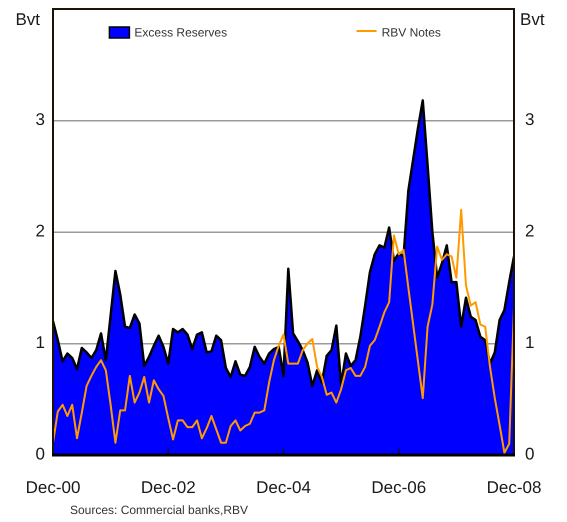  What do you see at coordinates (529, 231) in the screenshot?
I see `y2-tick-label: 2` at bounding box center [529, 231].